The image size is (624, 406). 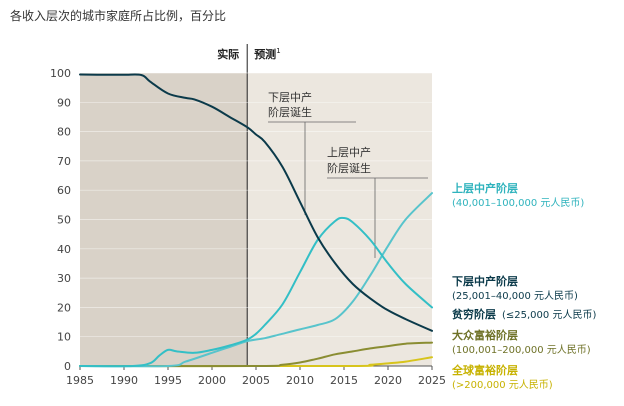 What do you see at coordinates (290, 97) in the screenshot?
I see `annotation-lower-middle-line1: 下层中产` at bounding box center [290, 97].